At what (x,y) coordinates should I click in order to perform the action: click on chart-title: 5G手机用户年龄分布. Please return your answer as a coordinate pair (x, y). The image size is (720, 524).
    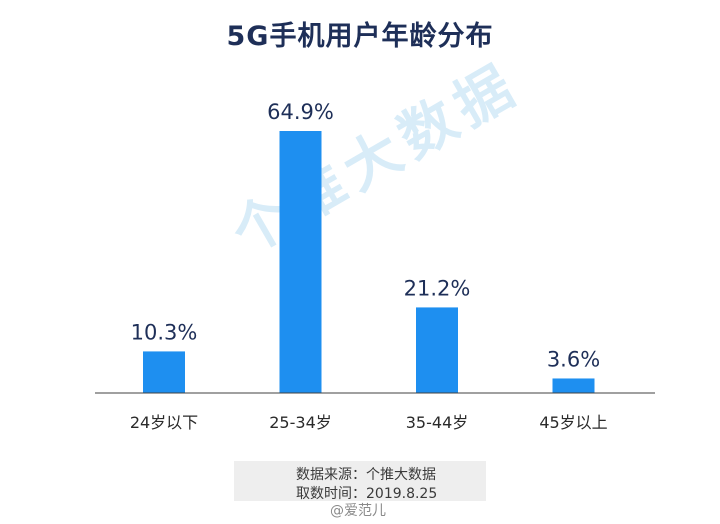
    Looking at the image, I should click on (360, 36).